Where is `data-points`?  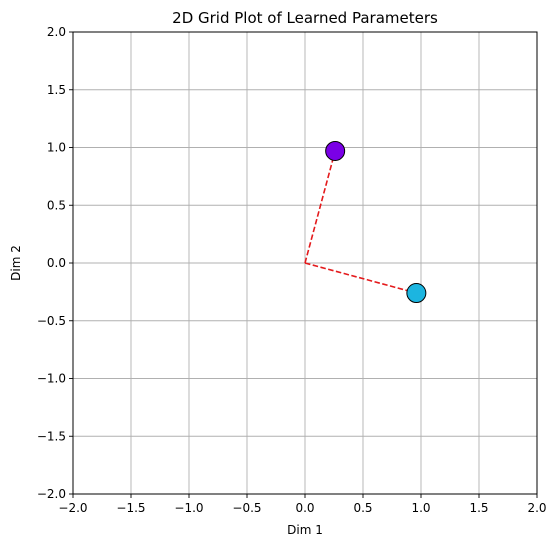 data-points is located at coordinates (376, 222).